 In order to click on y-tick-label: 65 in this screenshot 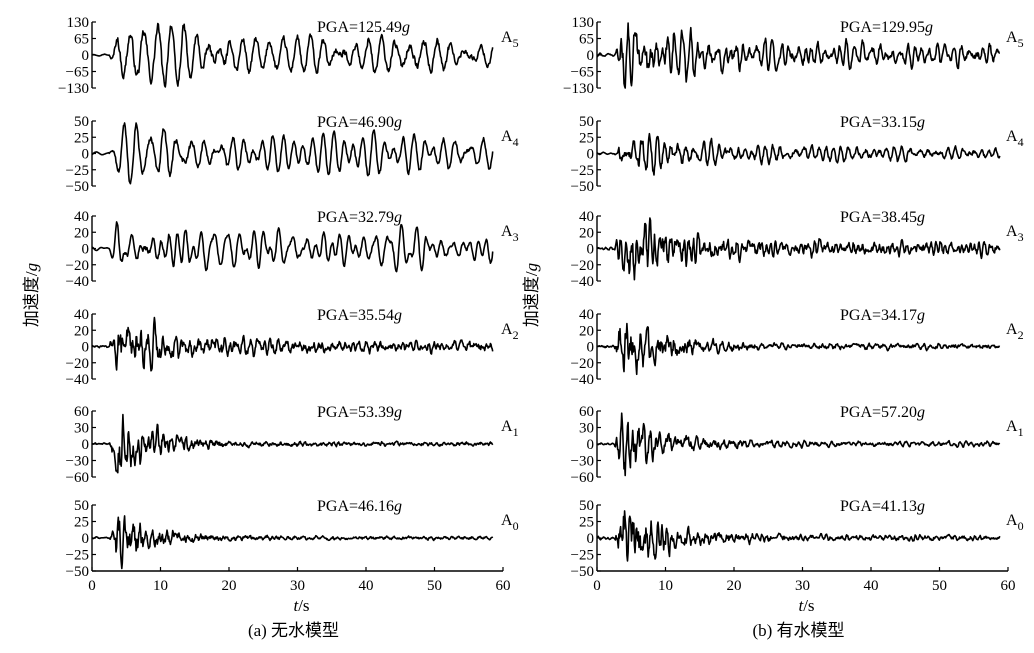, I will do `click(586, 40)`.